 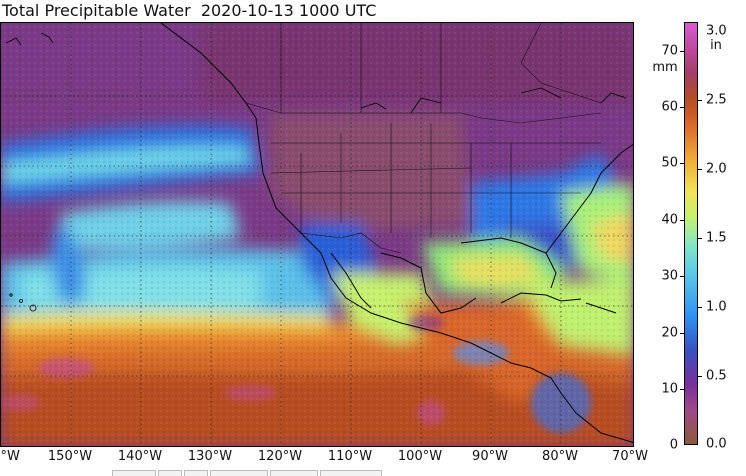 I want to click on colorbar, so click(x=691, y=233).